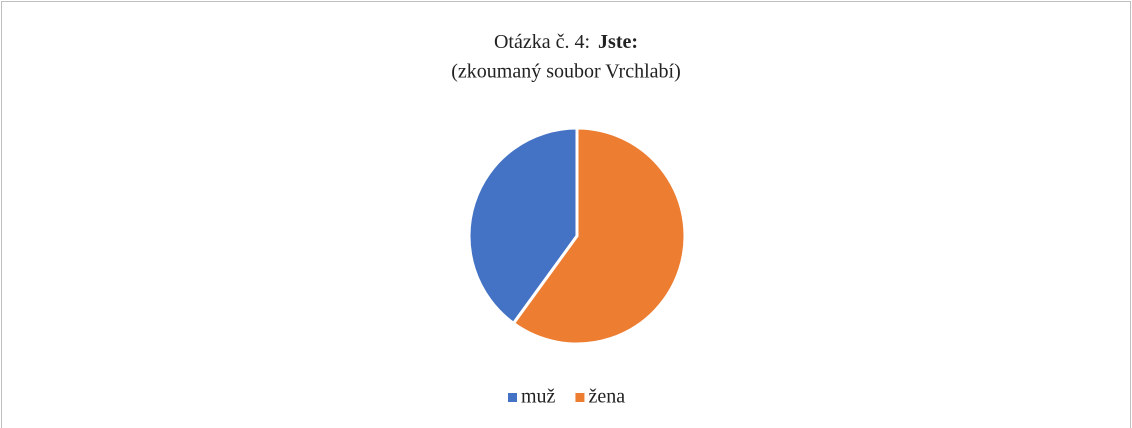 This screenshot has height=428, width=1132. Describe the element at coordinates (538, 397) in the screenshot. I see `legend-label: muž` at that location.